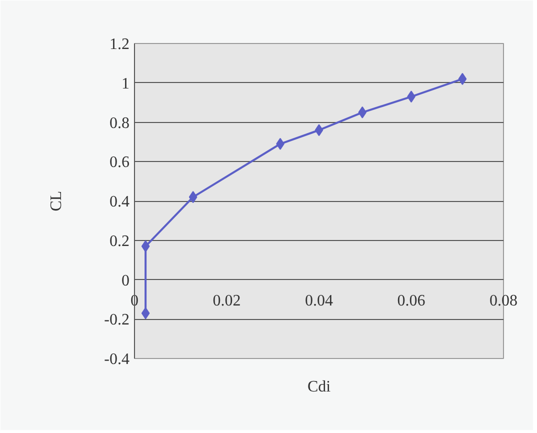 Image resolution: width=537 pixels, height=433 pixels. Describe the element at coordinates (120, 163) in the screenshot. I see `y-tick-label: 0.6` at that location.